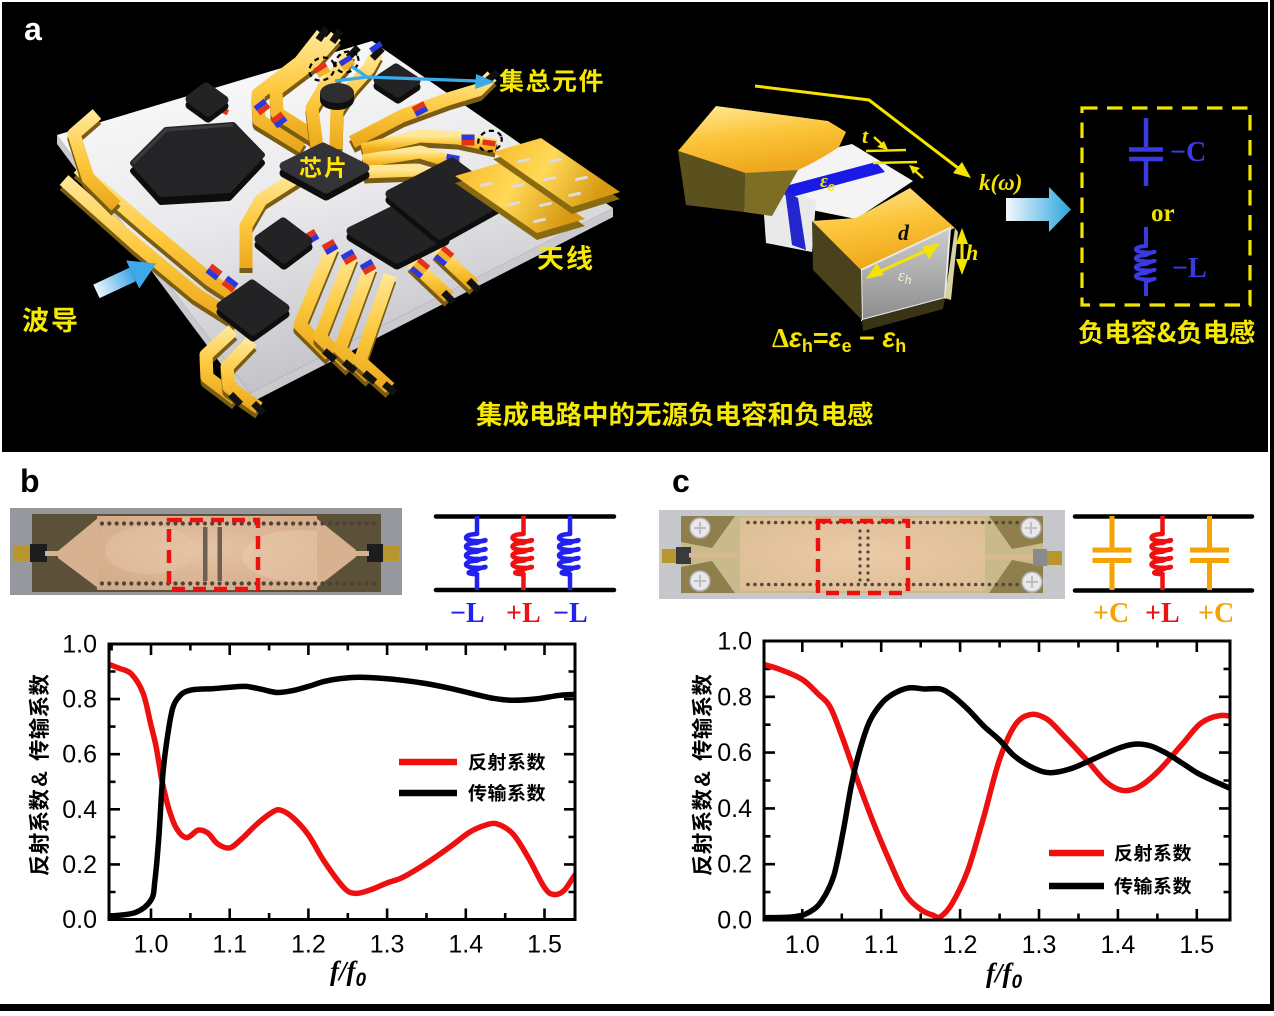 The image size is (1274, 1016). I want to click on svg-text: or, so click(1163, 213).